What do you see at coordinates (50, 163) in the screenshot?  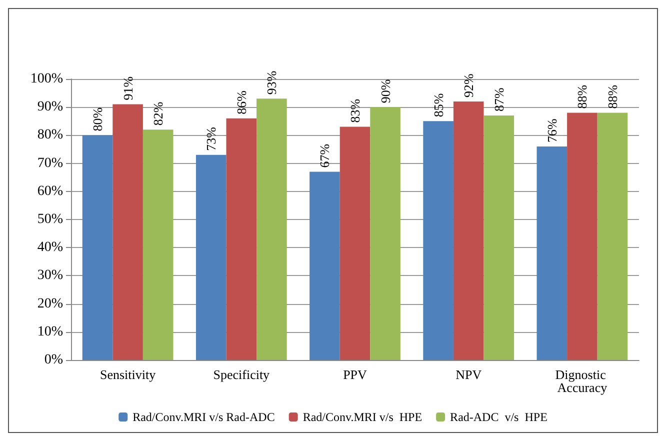 I see `y-tick-label: 70%` at bounding box center [50, 163].